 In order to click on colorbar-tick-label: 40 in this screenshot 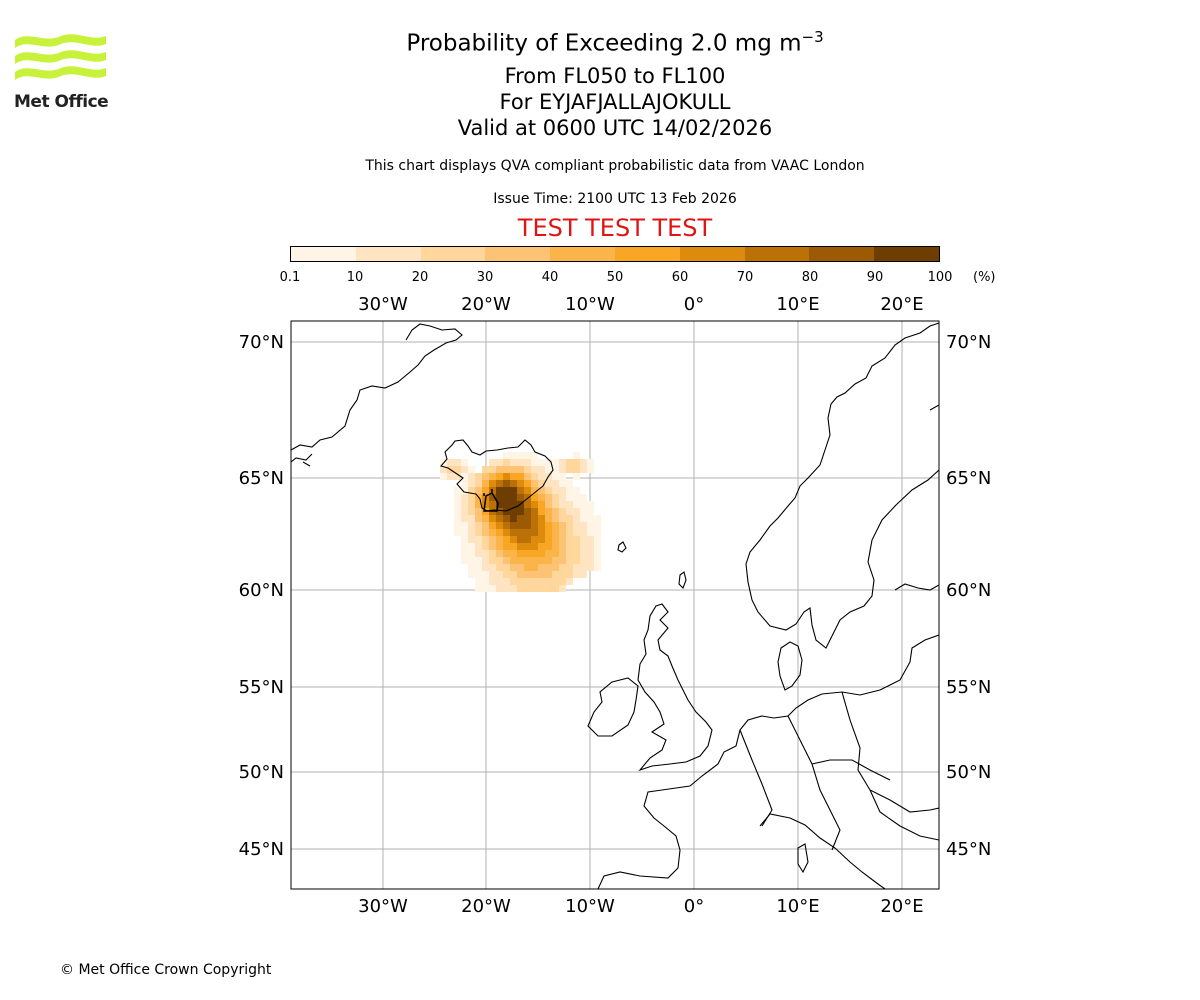, I will do `click(550, 277)`.